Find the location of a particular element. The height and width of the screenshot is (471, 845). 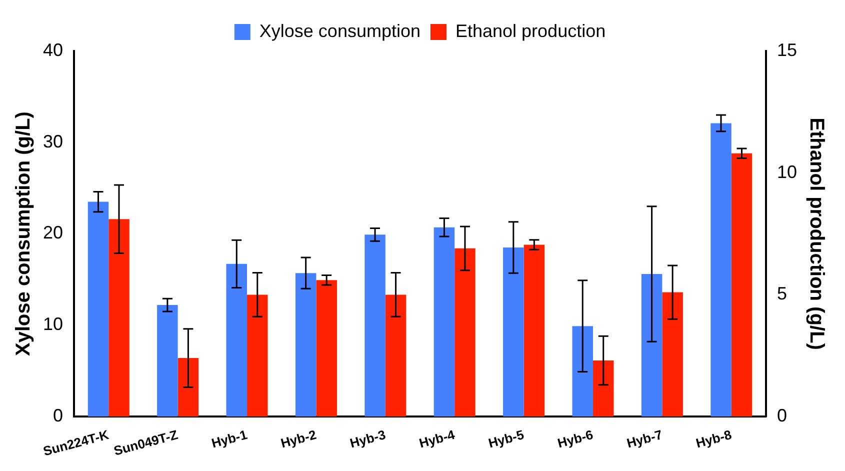

x-tick-label: Hyb-7 is located at coordinates (644, 438).